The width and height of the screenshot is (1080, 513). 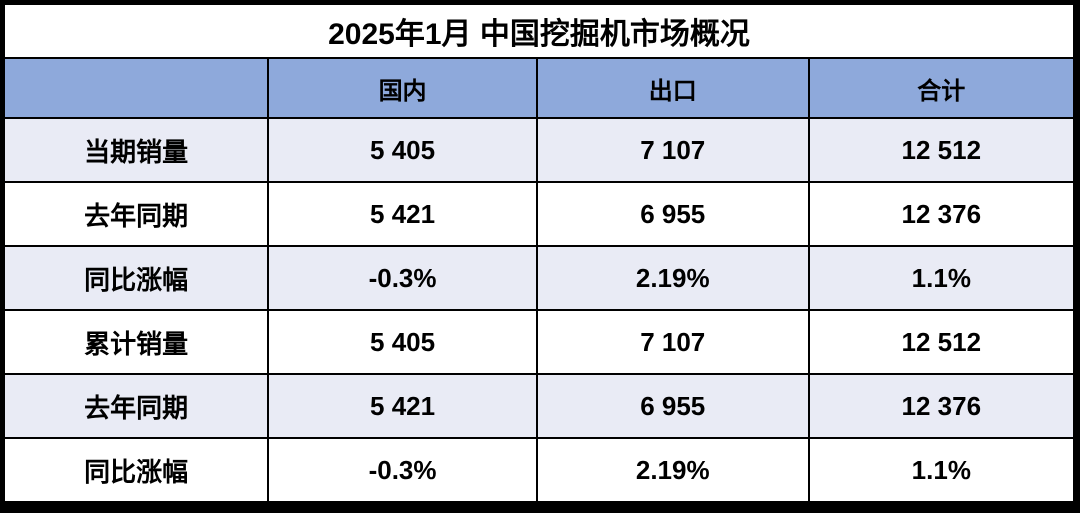 I want to click on table-row-yoy-change-cumulative: 同比涨幅 -0.3% 2.19% 1.1%, so click(x=539, y=470).